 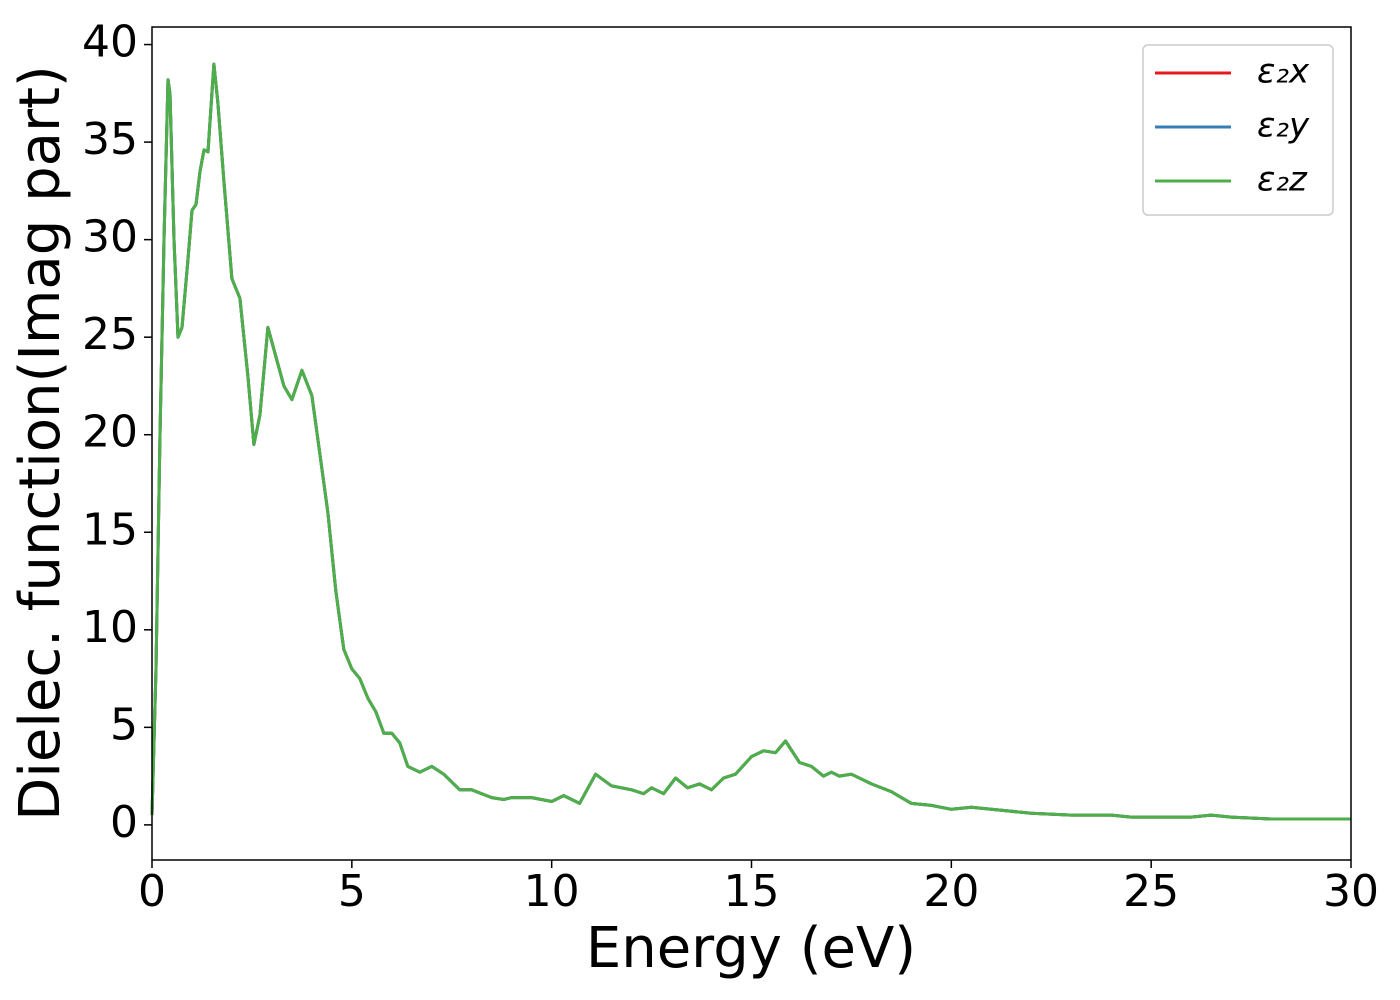 What do you see at coordinates (110, 139) in the screenshot?
I see `y-tick-label: 35` at bounding box center [110, 139].